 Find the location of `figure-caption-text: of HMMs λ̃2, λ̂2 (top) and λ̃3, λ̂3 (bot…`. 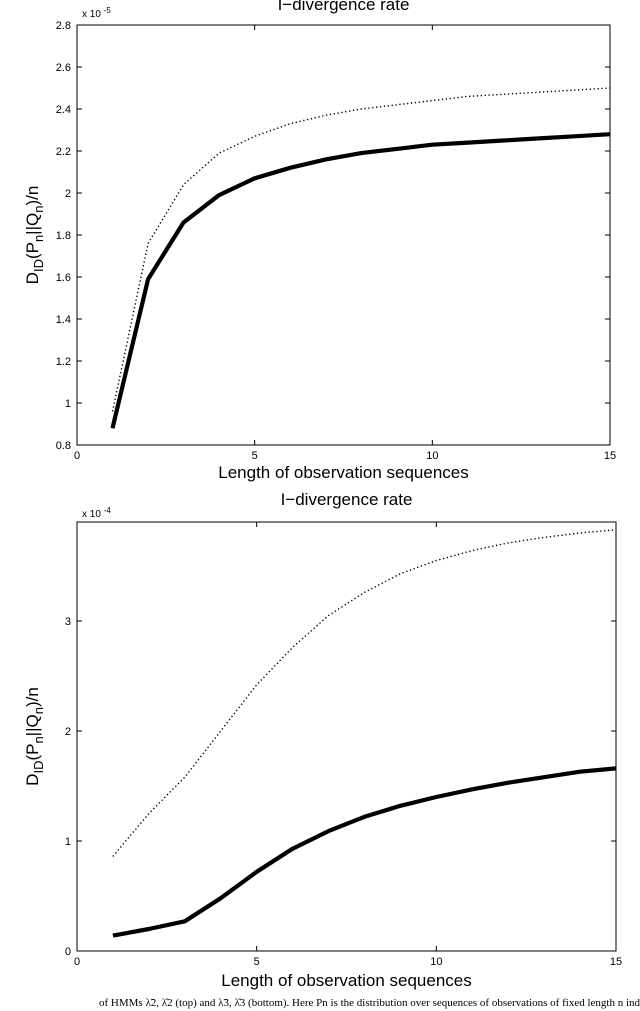

figure-caption-text: of HMMs λ̃2, λ̂2 (top) and λ̃3, λ̂3 (bot… is located at coordinates (369, 1003).